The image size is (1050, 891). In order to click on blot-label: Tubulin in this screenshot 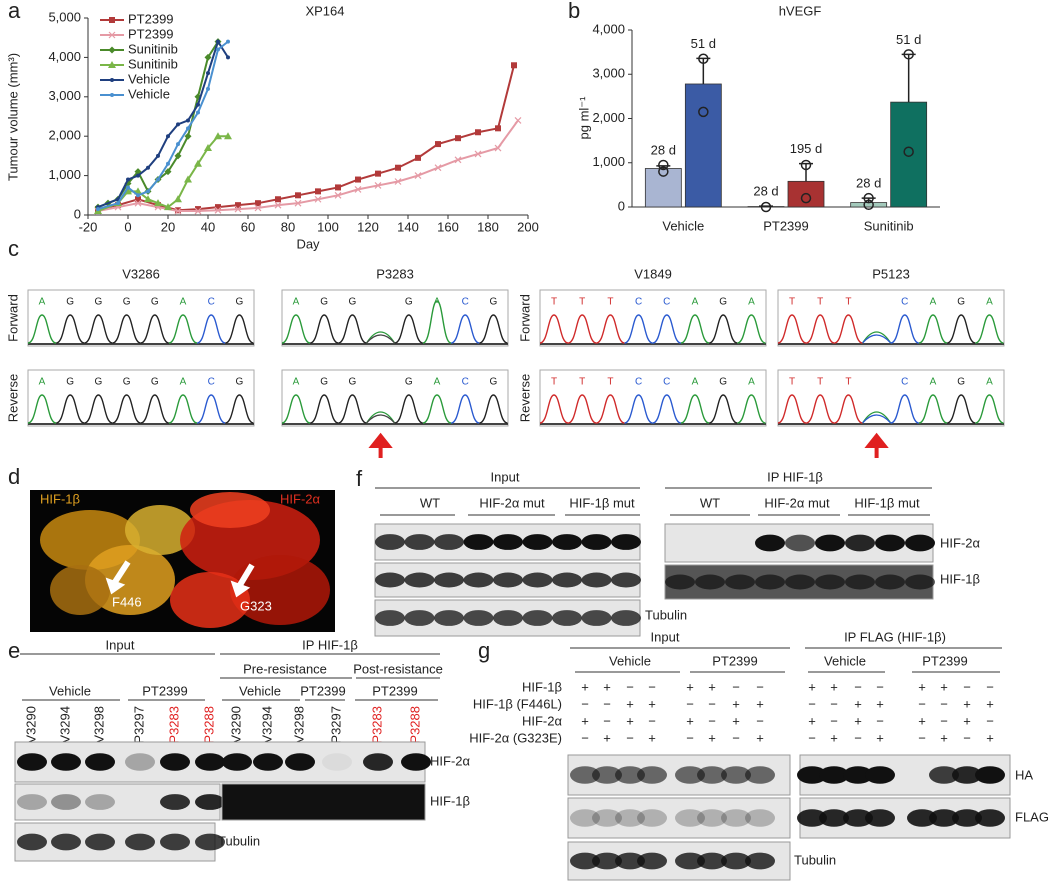, I will do `click(666, 614)`.